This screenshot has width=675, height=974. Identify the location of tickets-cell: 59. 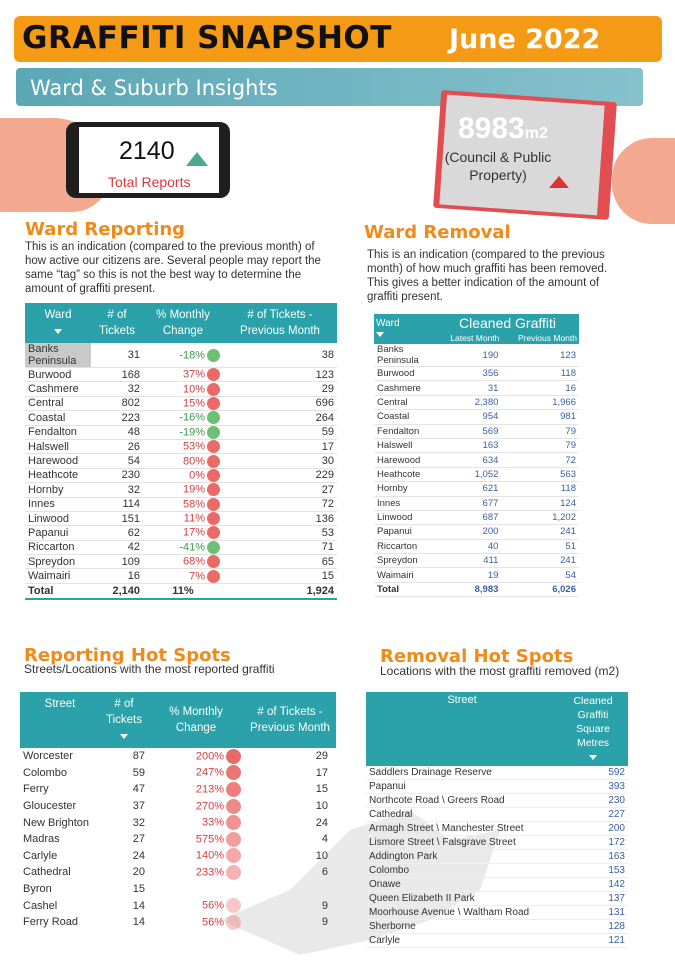
(138, 772).